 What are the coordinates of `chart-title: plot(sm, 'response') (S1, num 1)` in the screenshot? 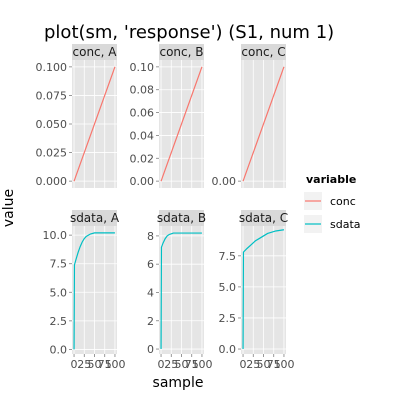 It's located at (189, 32).